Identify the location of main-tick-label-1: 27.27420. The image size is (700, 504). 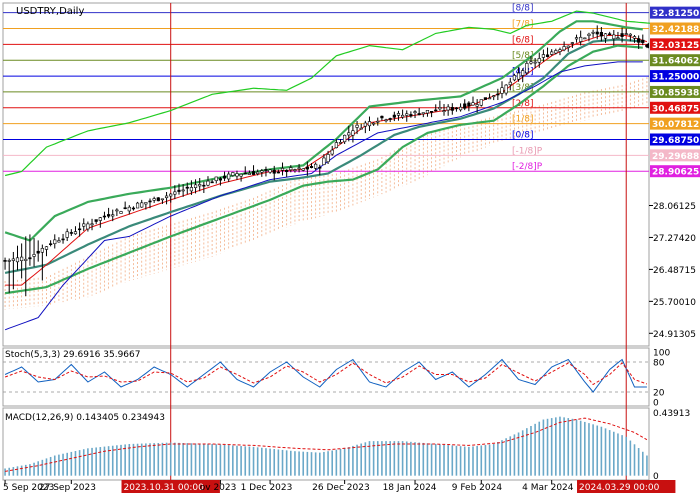
(674, 239).